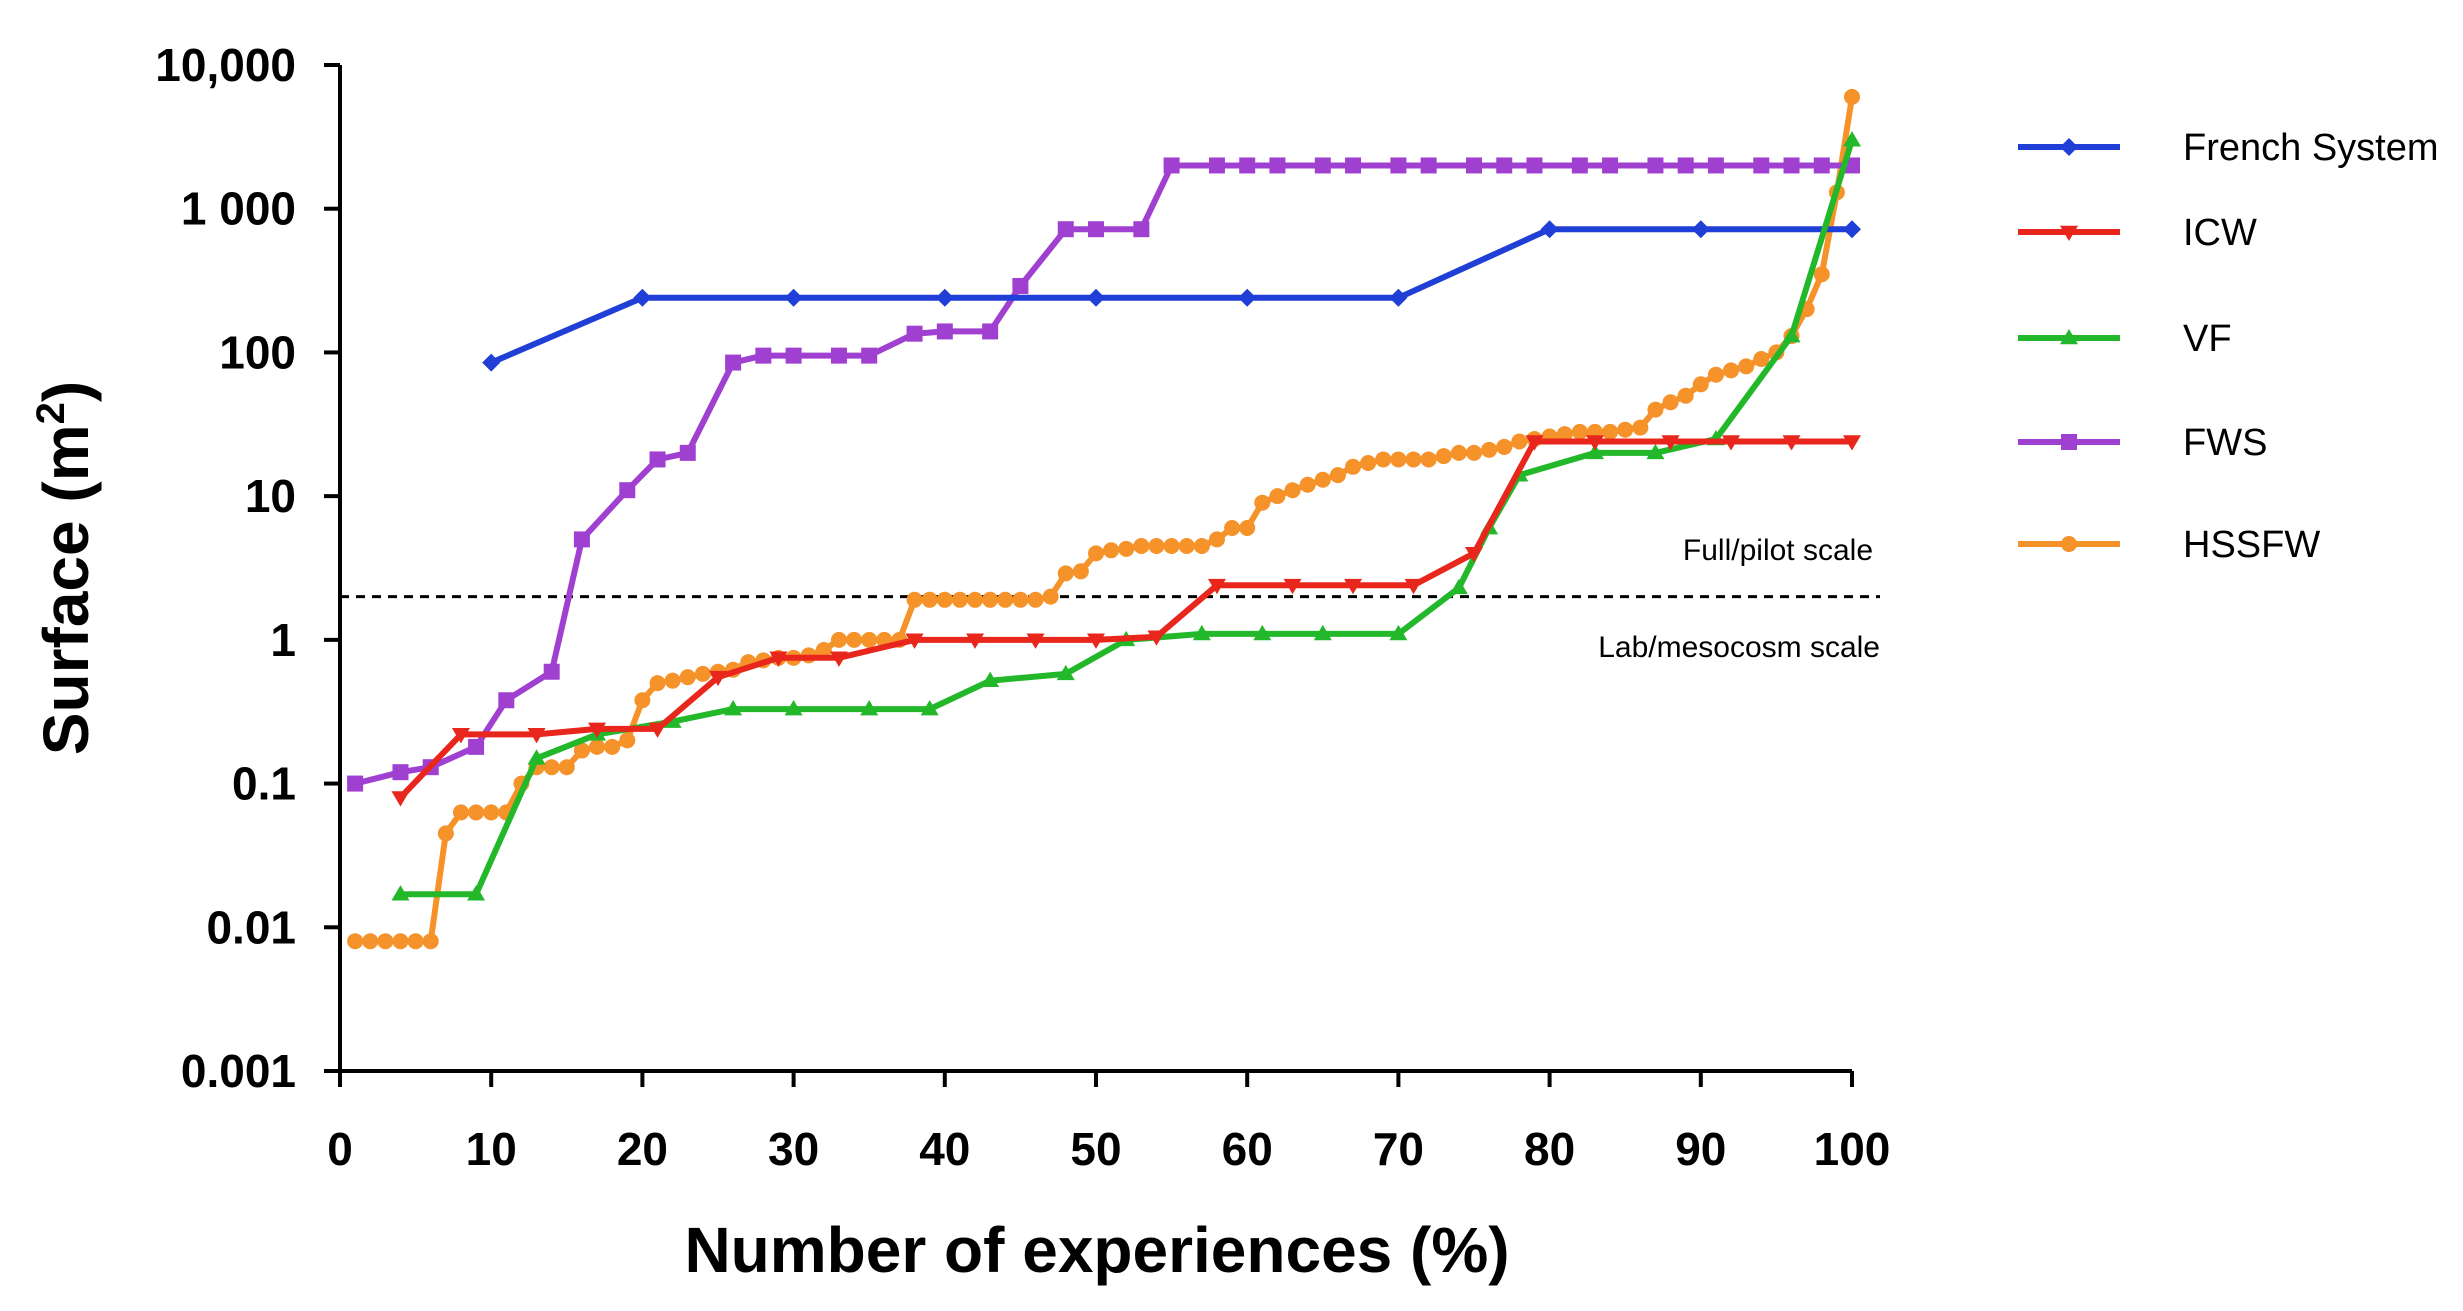 The width and height of the screenshot is (2463, 1311). I want to click on annotation-layer: Full/pilot scale Lab/mesocosm scale, so click(1739, 599).